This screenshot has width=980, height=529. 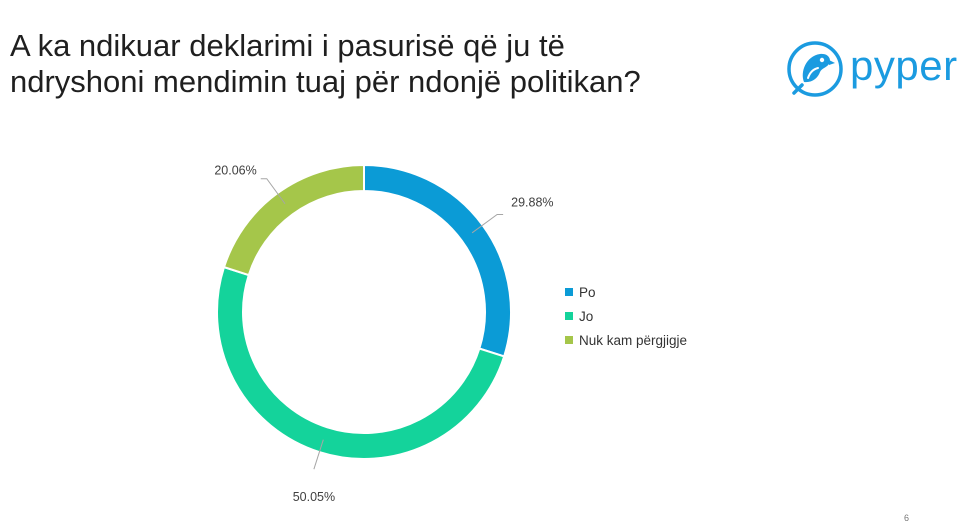 What do you see at coordinates (487, 224) in the screenshot?
I see `leader-line-po` at bounding box center [487, 224].